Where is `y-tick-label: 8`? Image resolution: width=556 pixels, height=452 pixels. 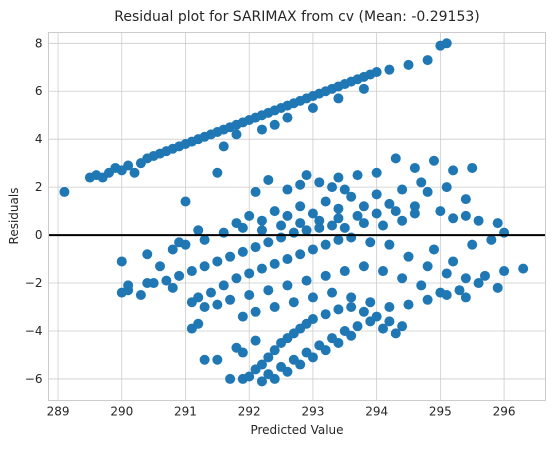 y-tick-label: 8 is located at coordinates (39, 43).